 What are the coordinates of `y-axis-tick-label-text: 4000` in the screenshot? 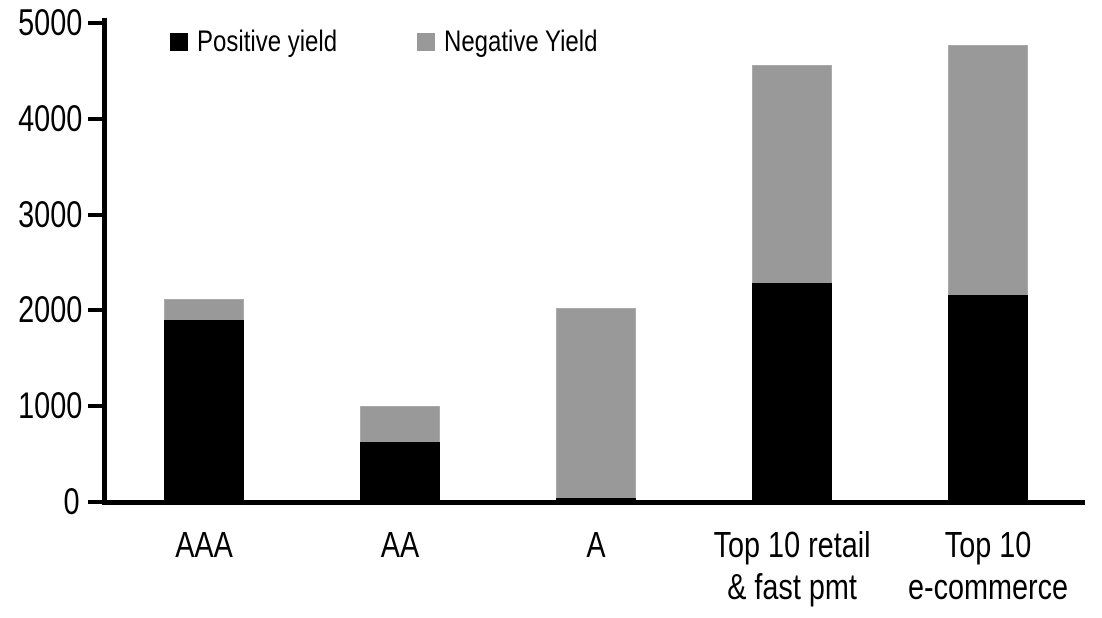 It's located at (50, 118).